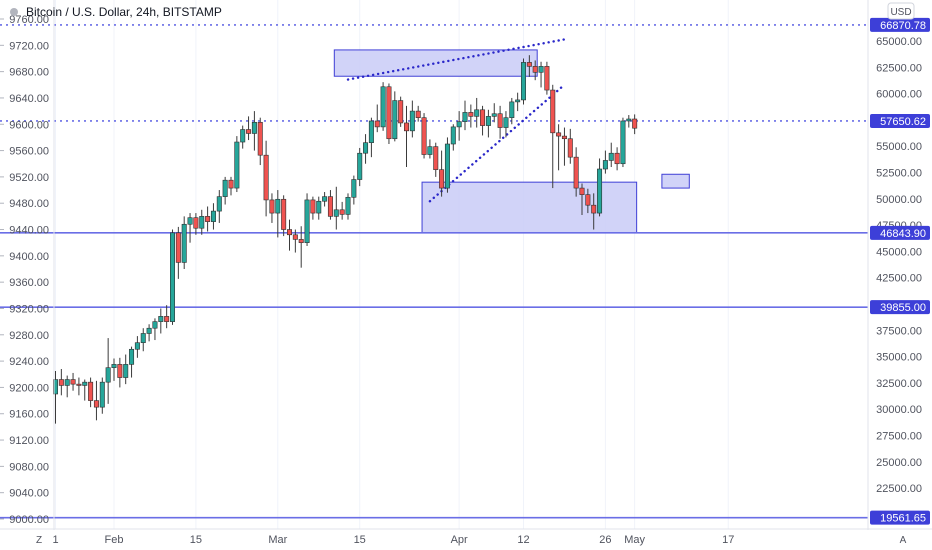 Image resolution: width=932 pixels, height=550 pixels. Describe the element at coordinates (899, 358) in the screenshot. I see `right-axis-tick-label: 35000.00` at that location.